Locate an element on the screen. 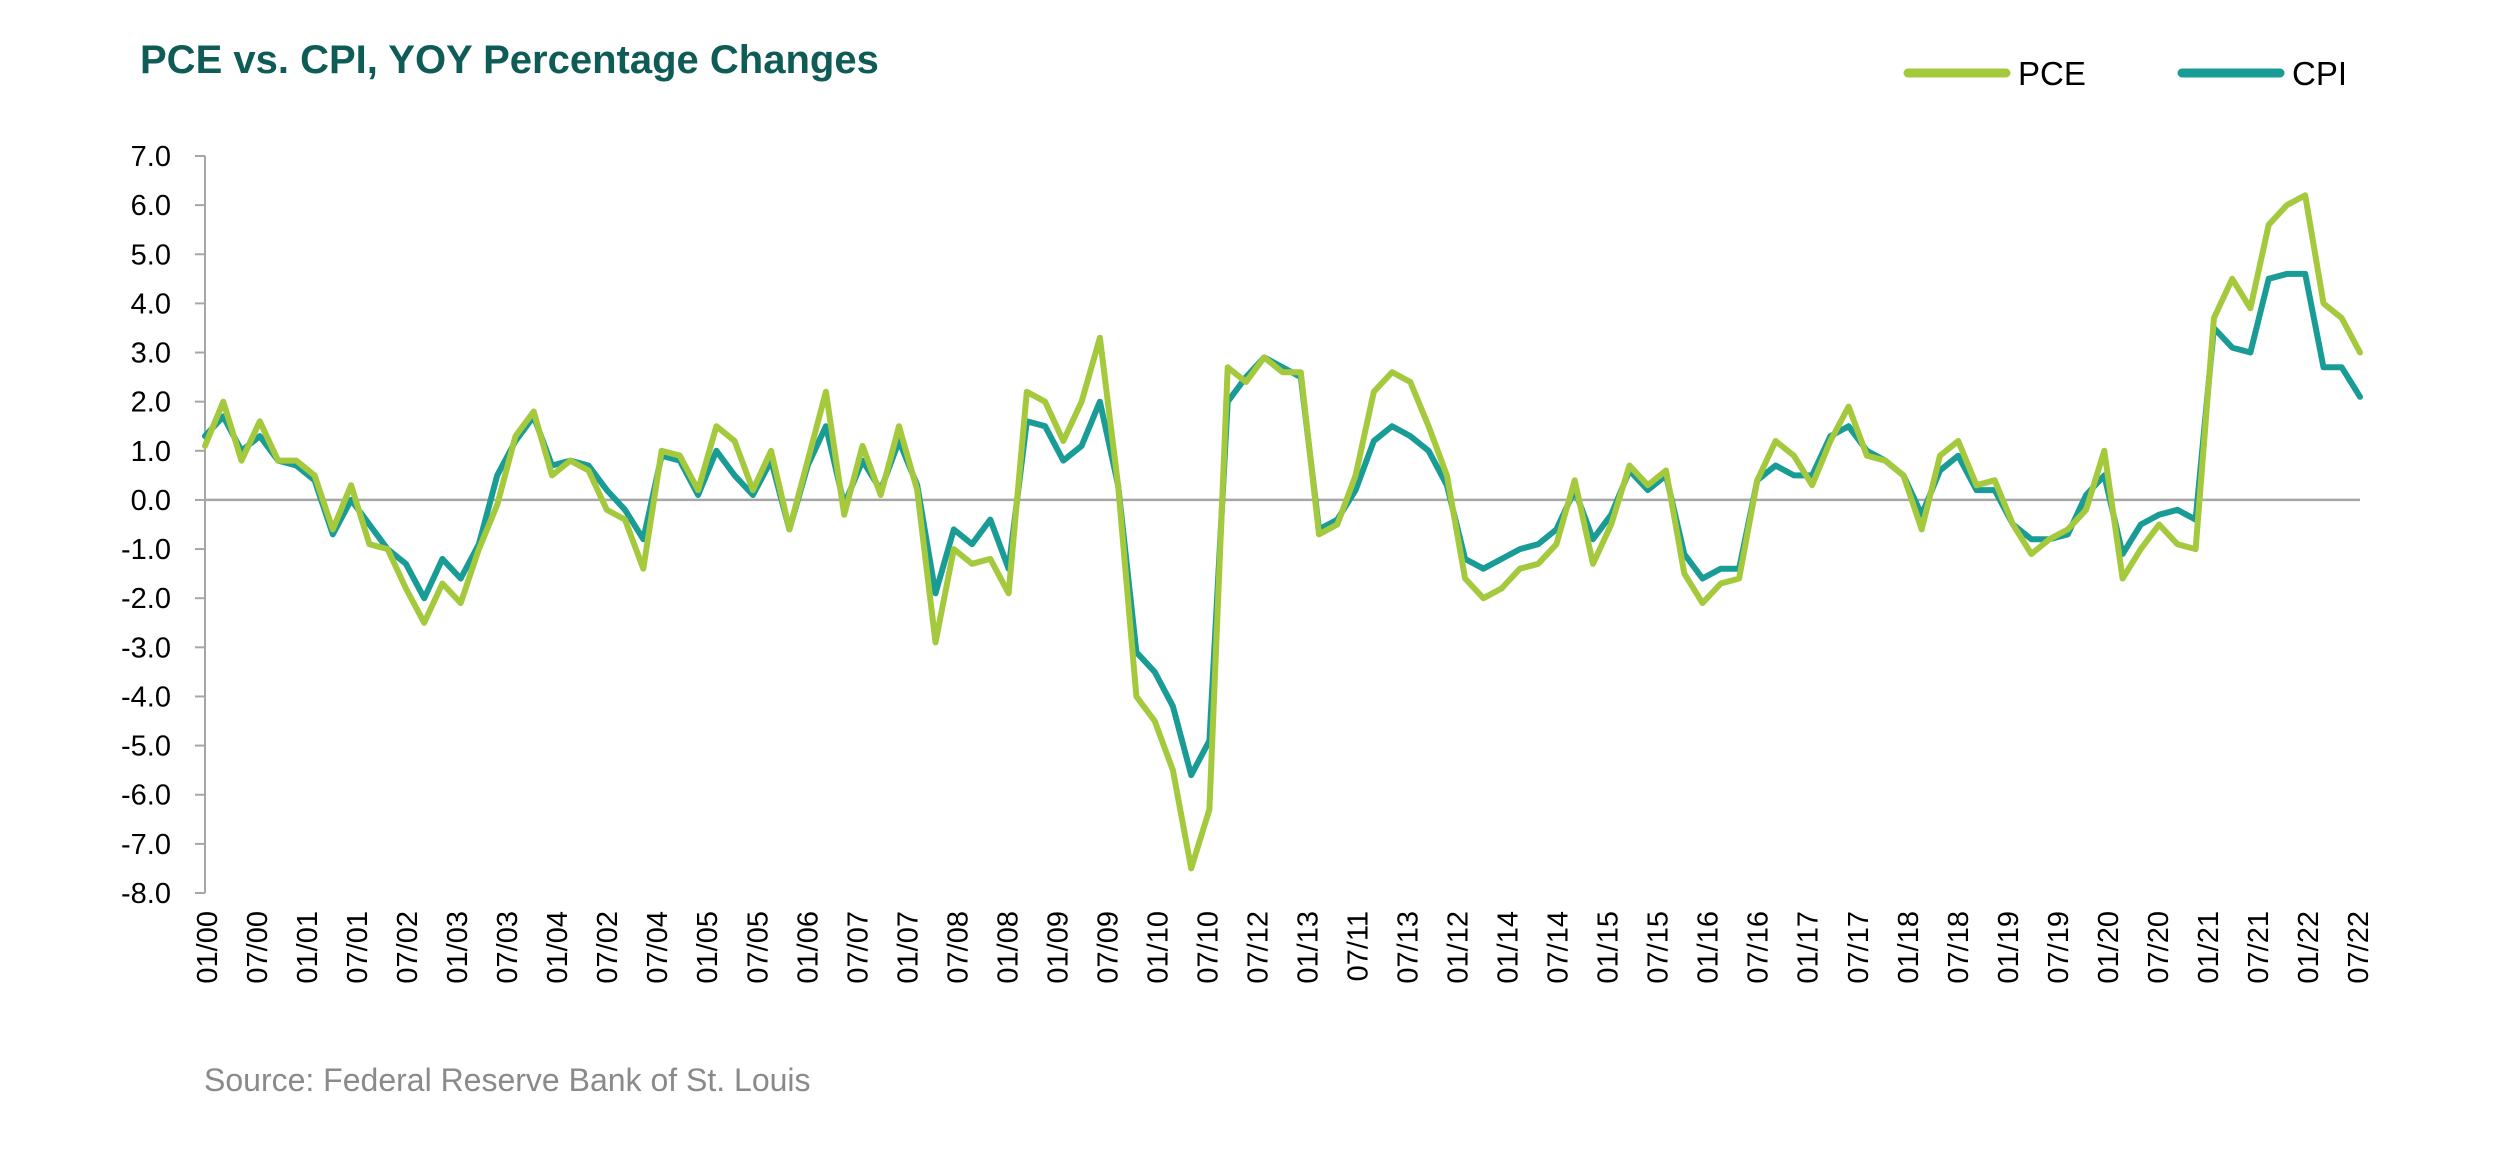 This screenshot has height=1171, width=2501. legend-label-cpi: CPI is located at coordinates (2319, 73).